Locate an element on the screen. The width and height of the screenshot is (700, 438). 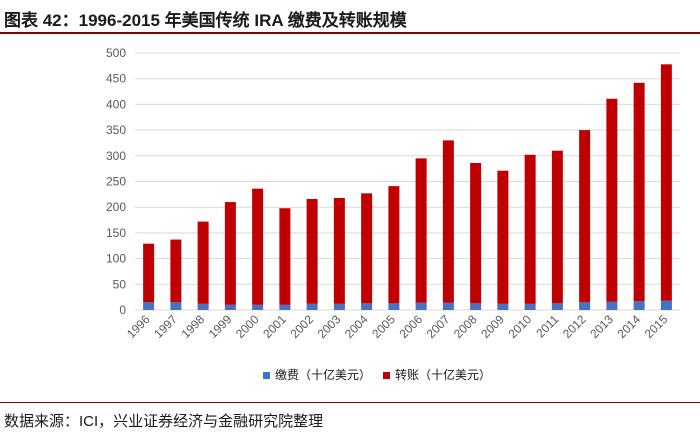
x-tick-label: 2004 is located at coordinates (356, 326).